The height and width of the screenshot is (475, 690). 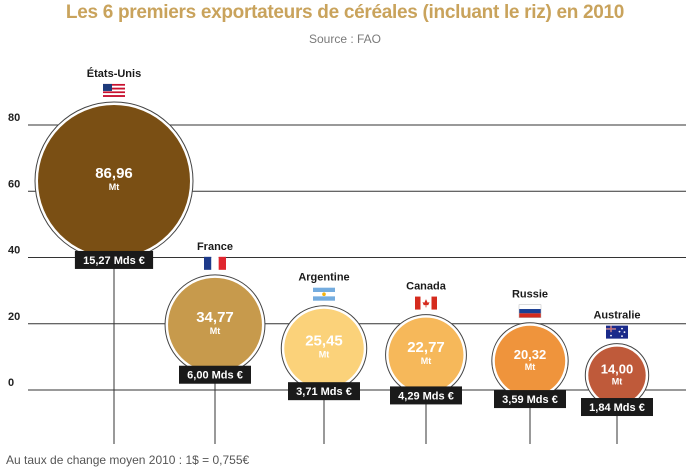 I want to click on country-name: Russie, so click(x=530, y=295).